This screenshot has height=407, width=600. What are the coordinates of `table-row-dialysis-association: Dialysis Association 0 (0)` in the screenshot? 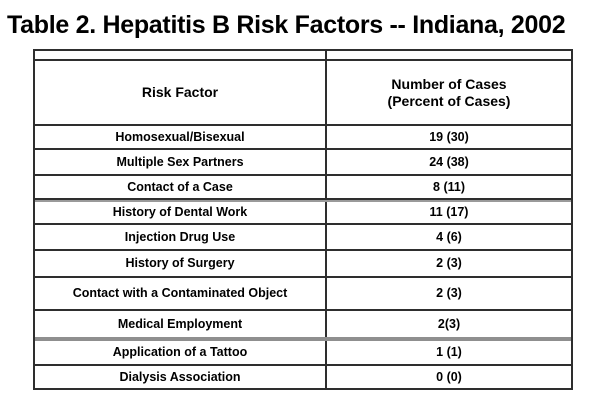 It's located at (303, 377).